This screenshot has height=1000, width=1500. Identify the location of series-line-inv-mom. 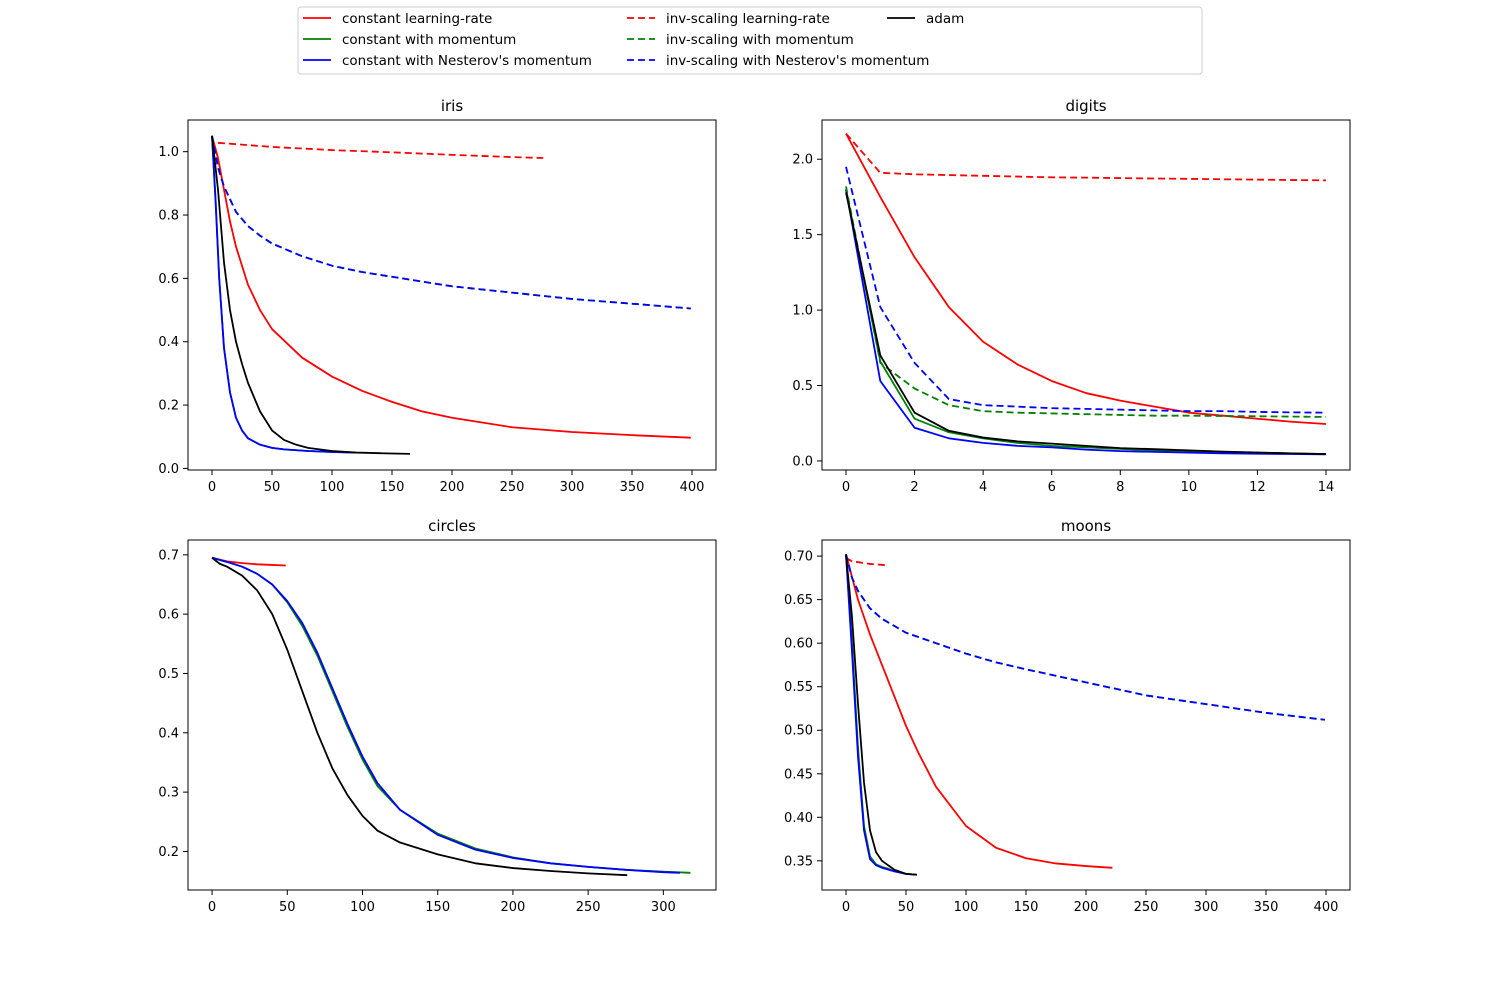
(1086, 302).